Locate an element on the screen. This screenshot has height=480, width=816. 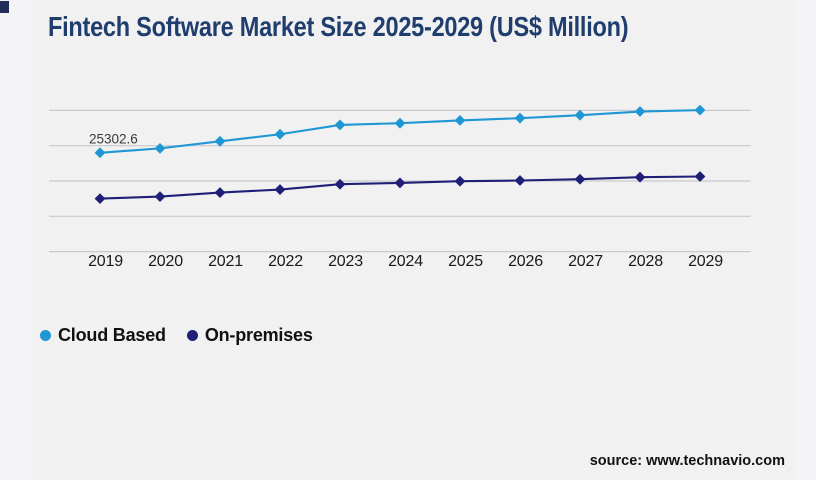
x-axis-label-2019: 2019 is located at coordinates (105, 261).